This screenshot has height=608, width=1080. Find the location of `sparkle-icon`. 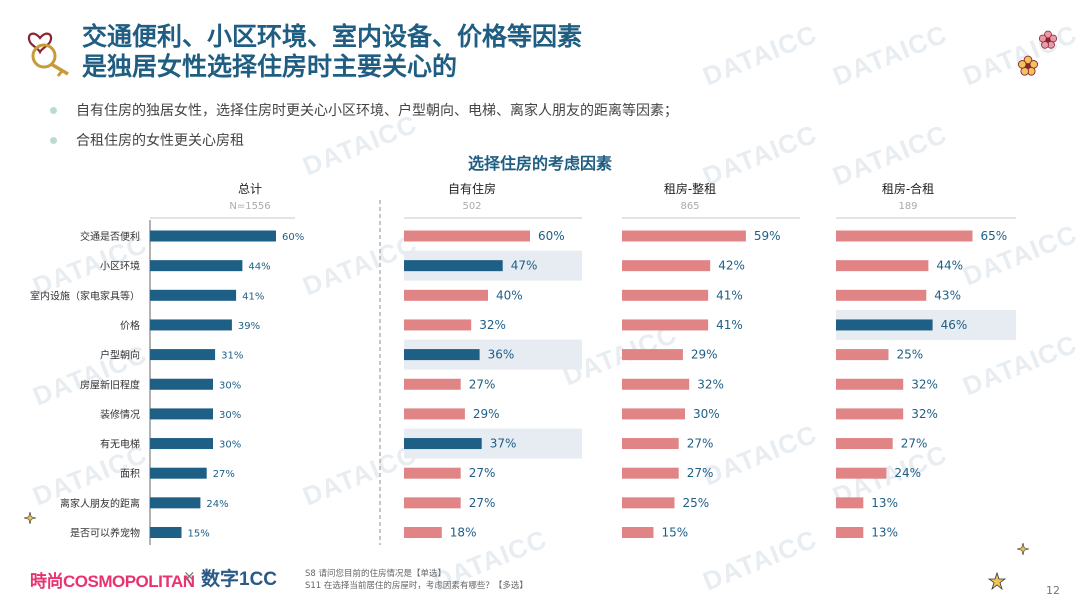

sparkle-icon is located at coordinates (1023, 549).